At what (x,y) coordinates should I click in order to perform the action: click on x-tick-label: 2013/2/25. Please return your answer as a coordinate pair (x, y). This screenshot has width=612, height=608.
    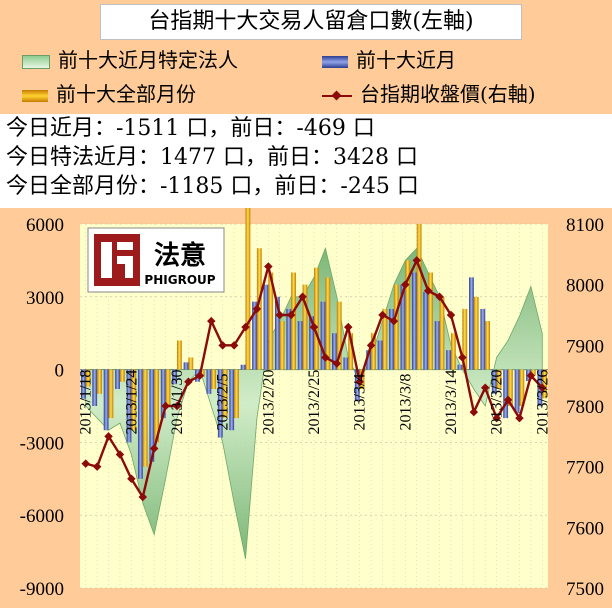
    Looking at the image, I should click on (314, 402).